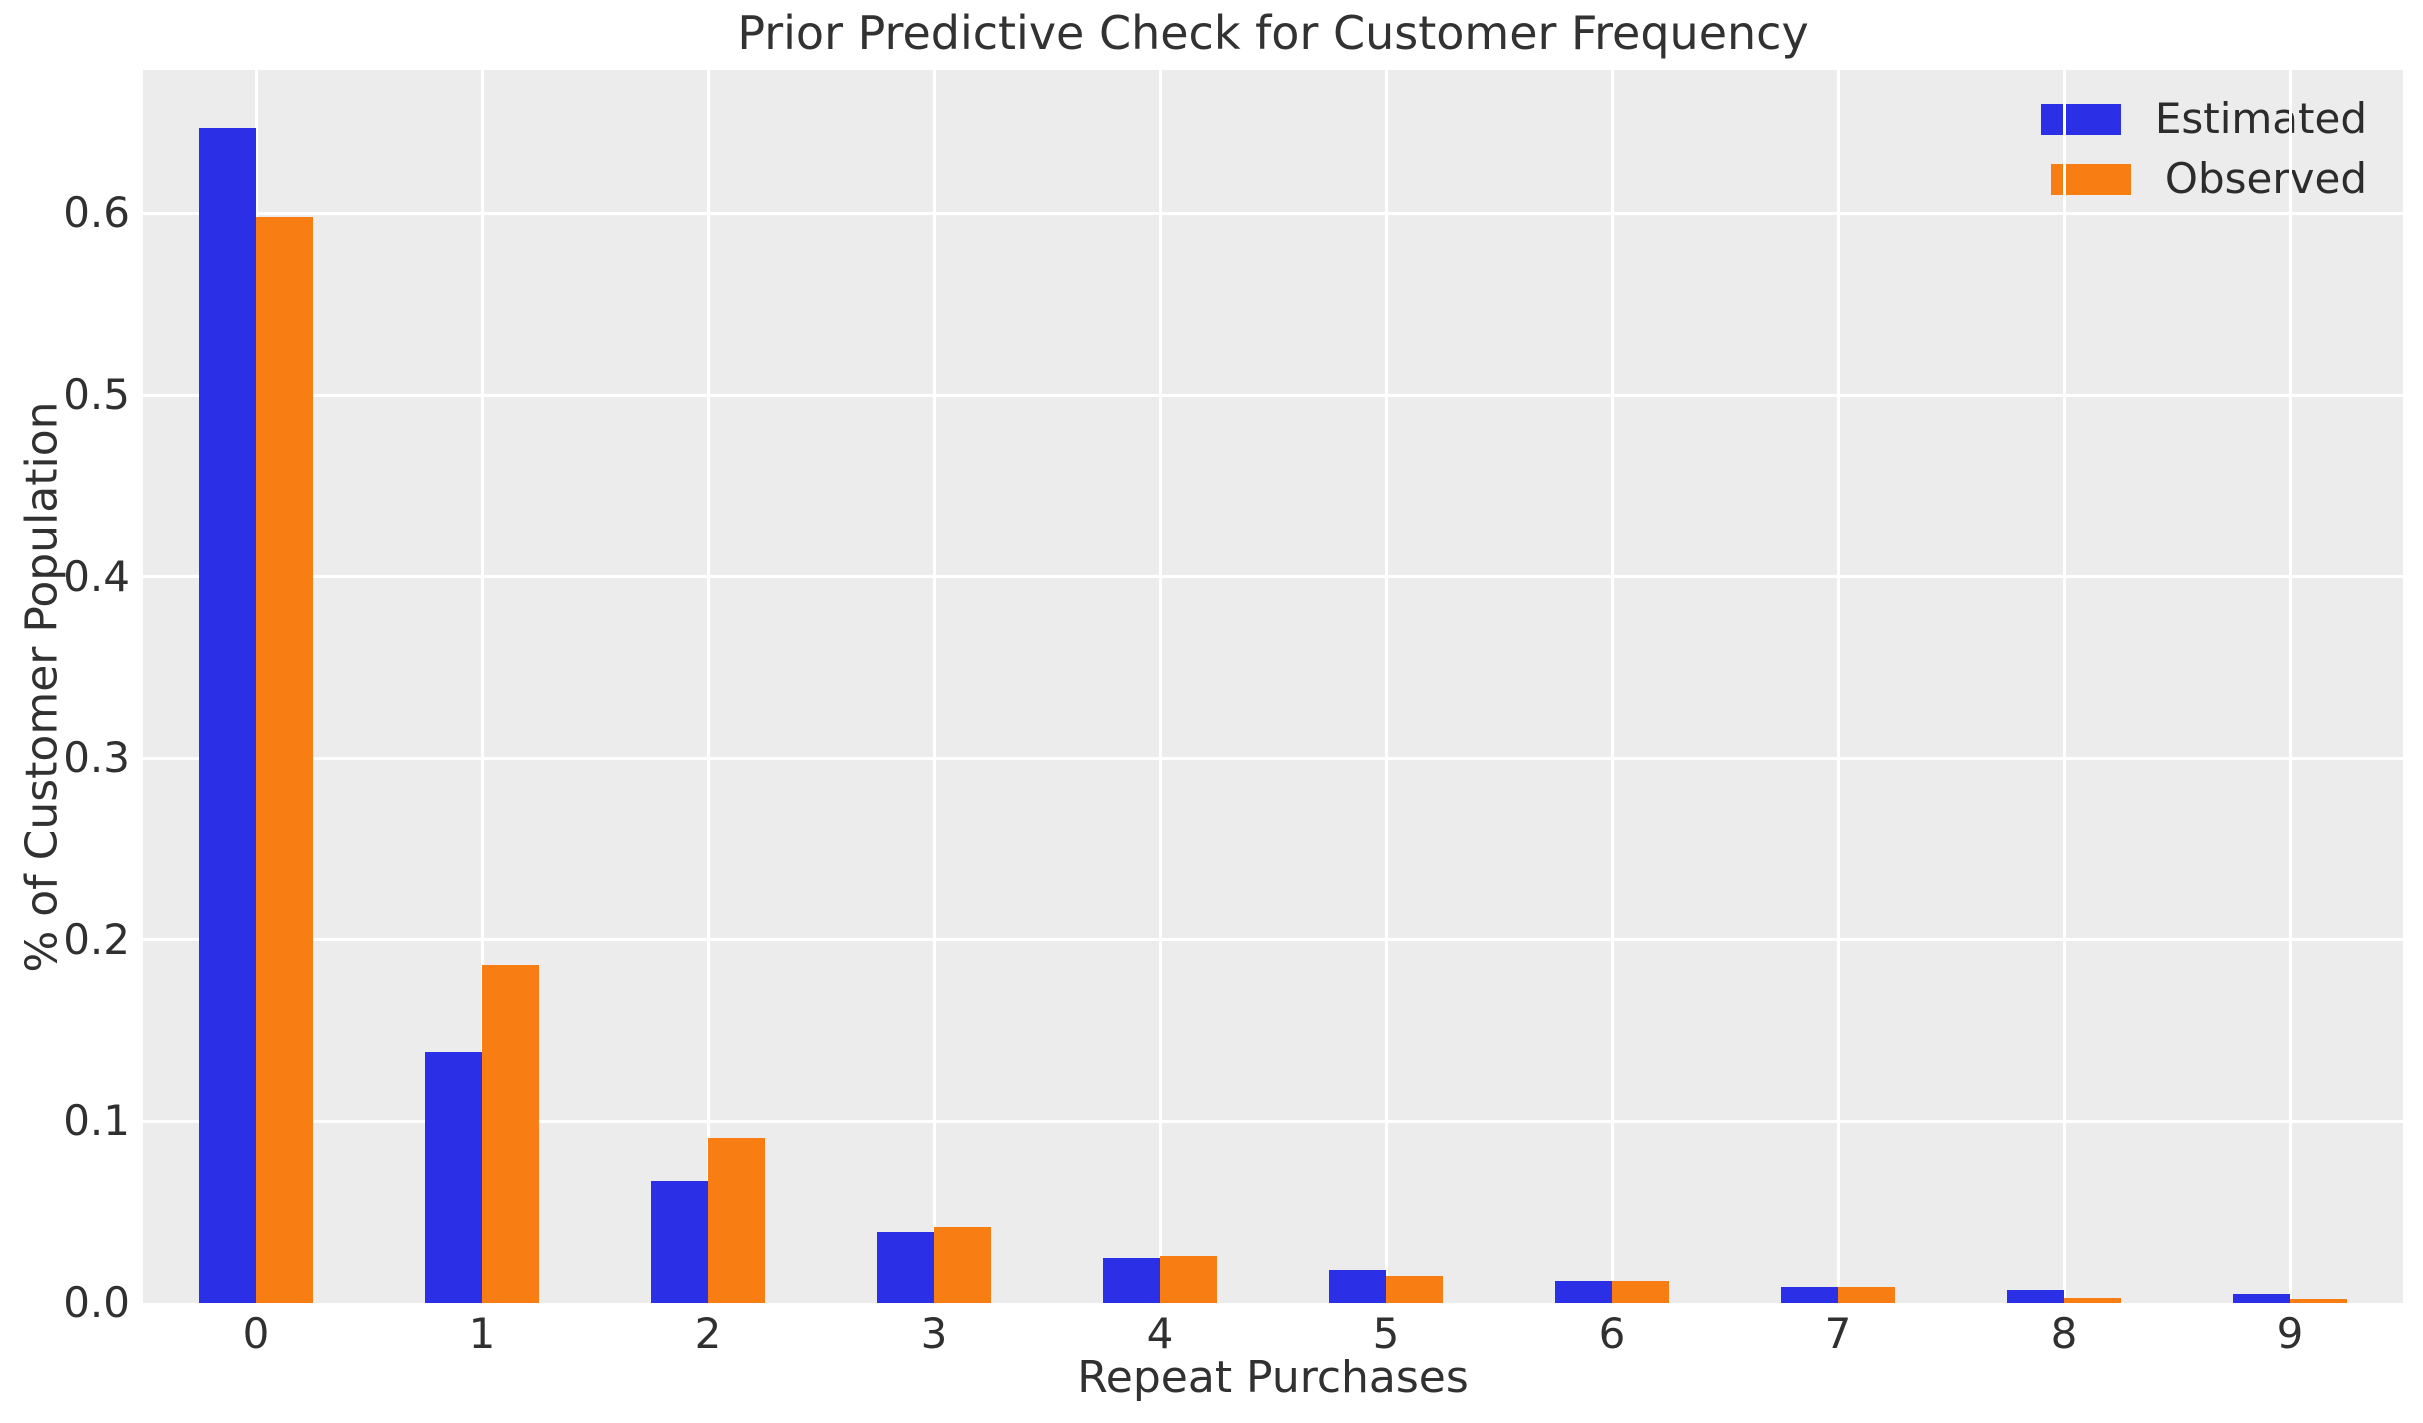 The image size is (2423, 1423). I want to click on legend-label: Estimated, so click(2260, 118).